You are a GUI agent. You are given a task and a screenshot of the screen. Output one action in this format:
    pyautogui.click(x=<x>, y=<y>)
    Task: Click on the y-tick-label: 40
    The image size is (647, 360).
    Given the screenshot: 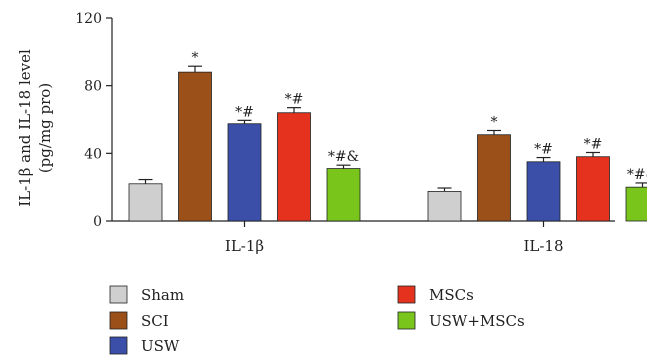 What is the action you would take?
    pyautogui.click(x=93, y=154)
    